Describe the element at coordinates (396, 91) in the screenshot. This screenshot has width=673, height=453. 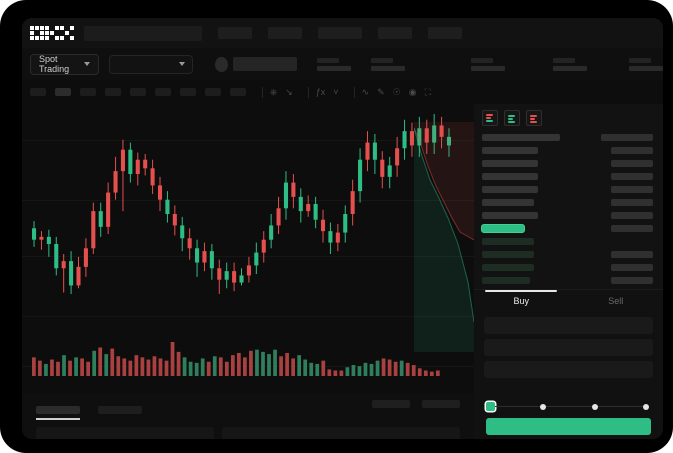
I see `camera-icon: ☉` at that location.